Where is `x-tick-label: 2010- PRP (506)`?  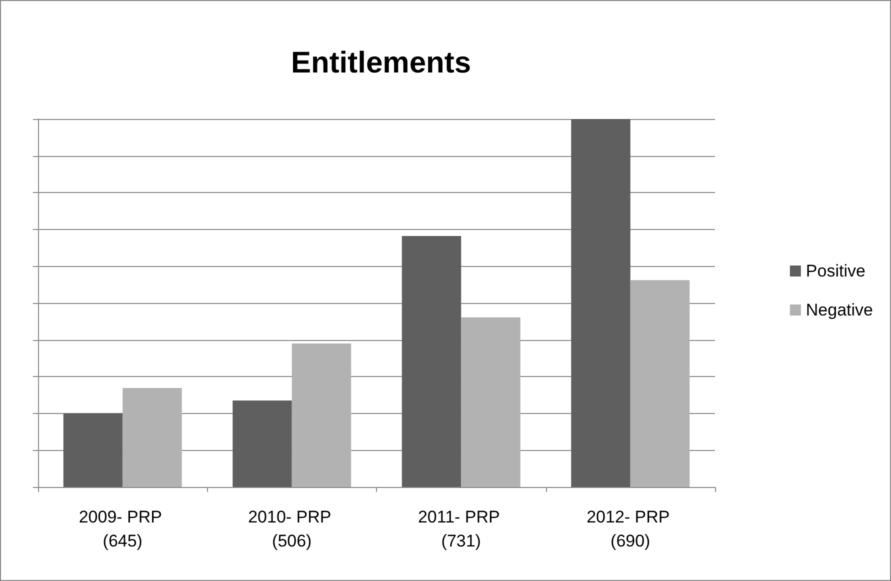 x-tick-label: 2010- PRP (506) is located at coordinates (292, 529).